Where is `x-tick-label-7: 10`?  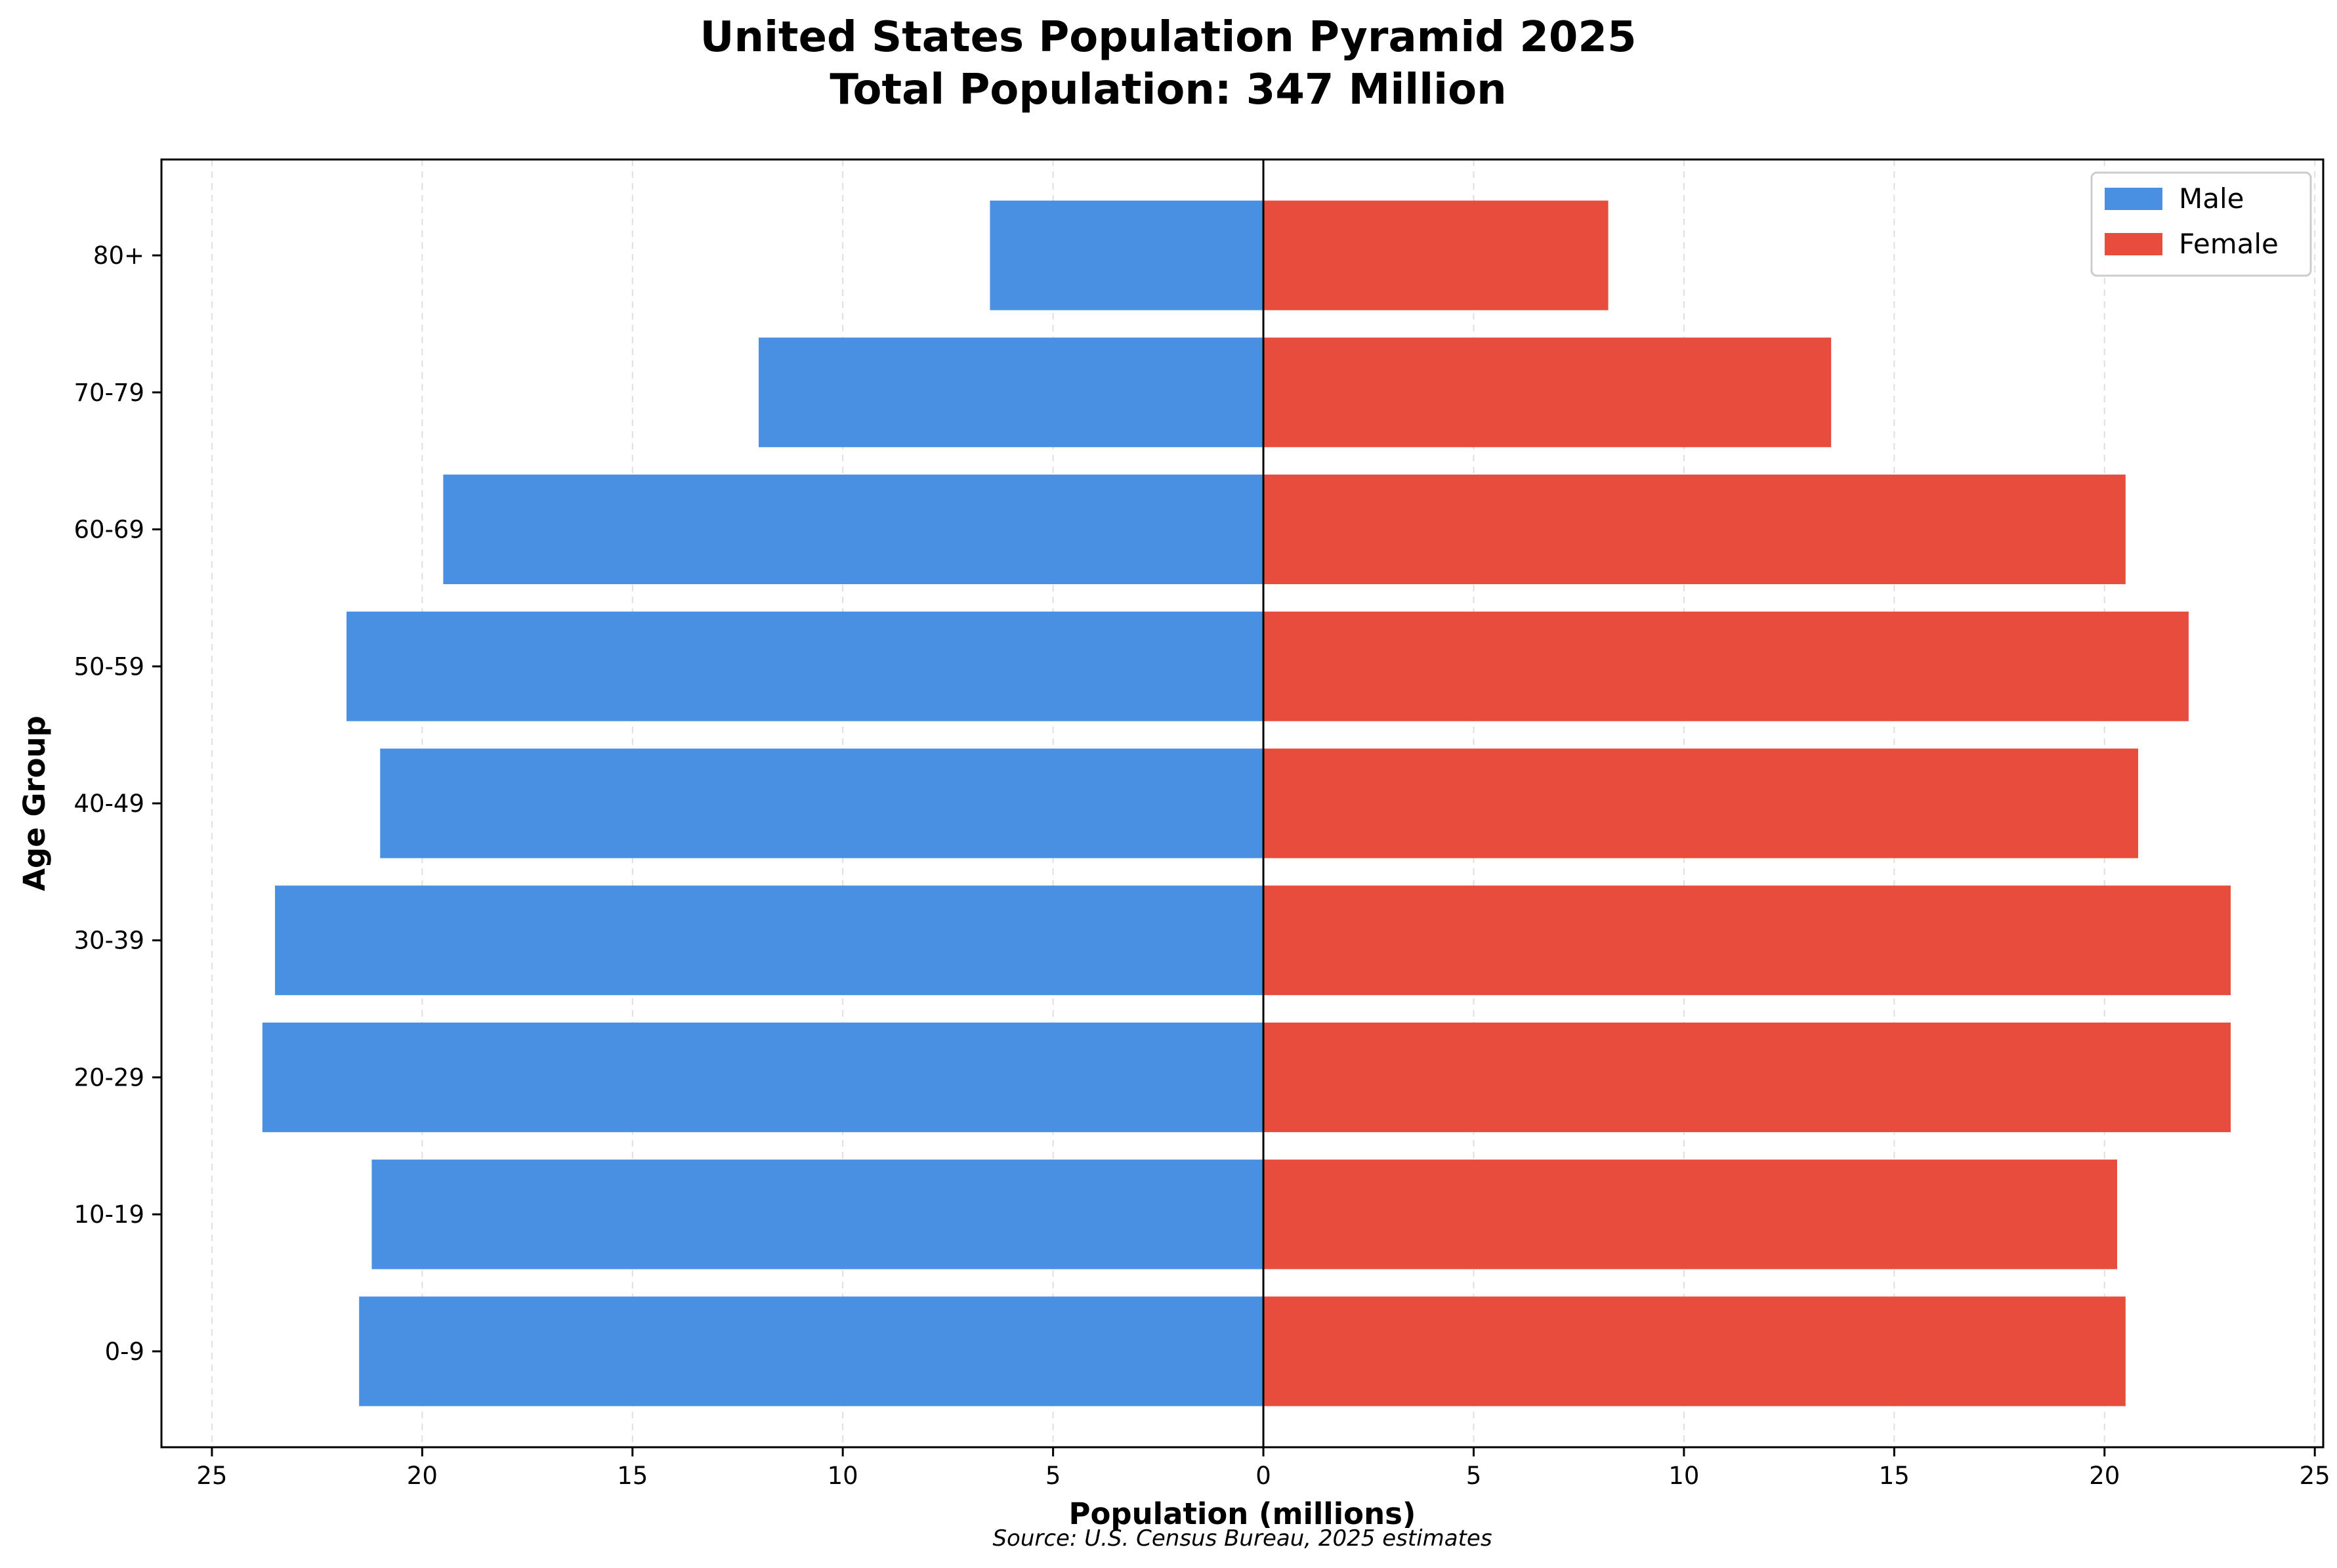
x-tick-label-7: 10 is located at coordinates (1683, 1476).